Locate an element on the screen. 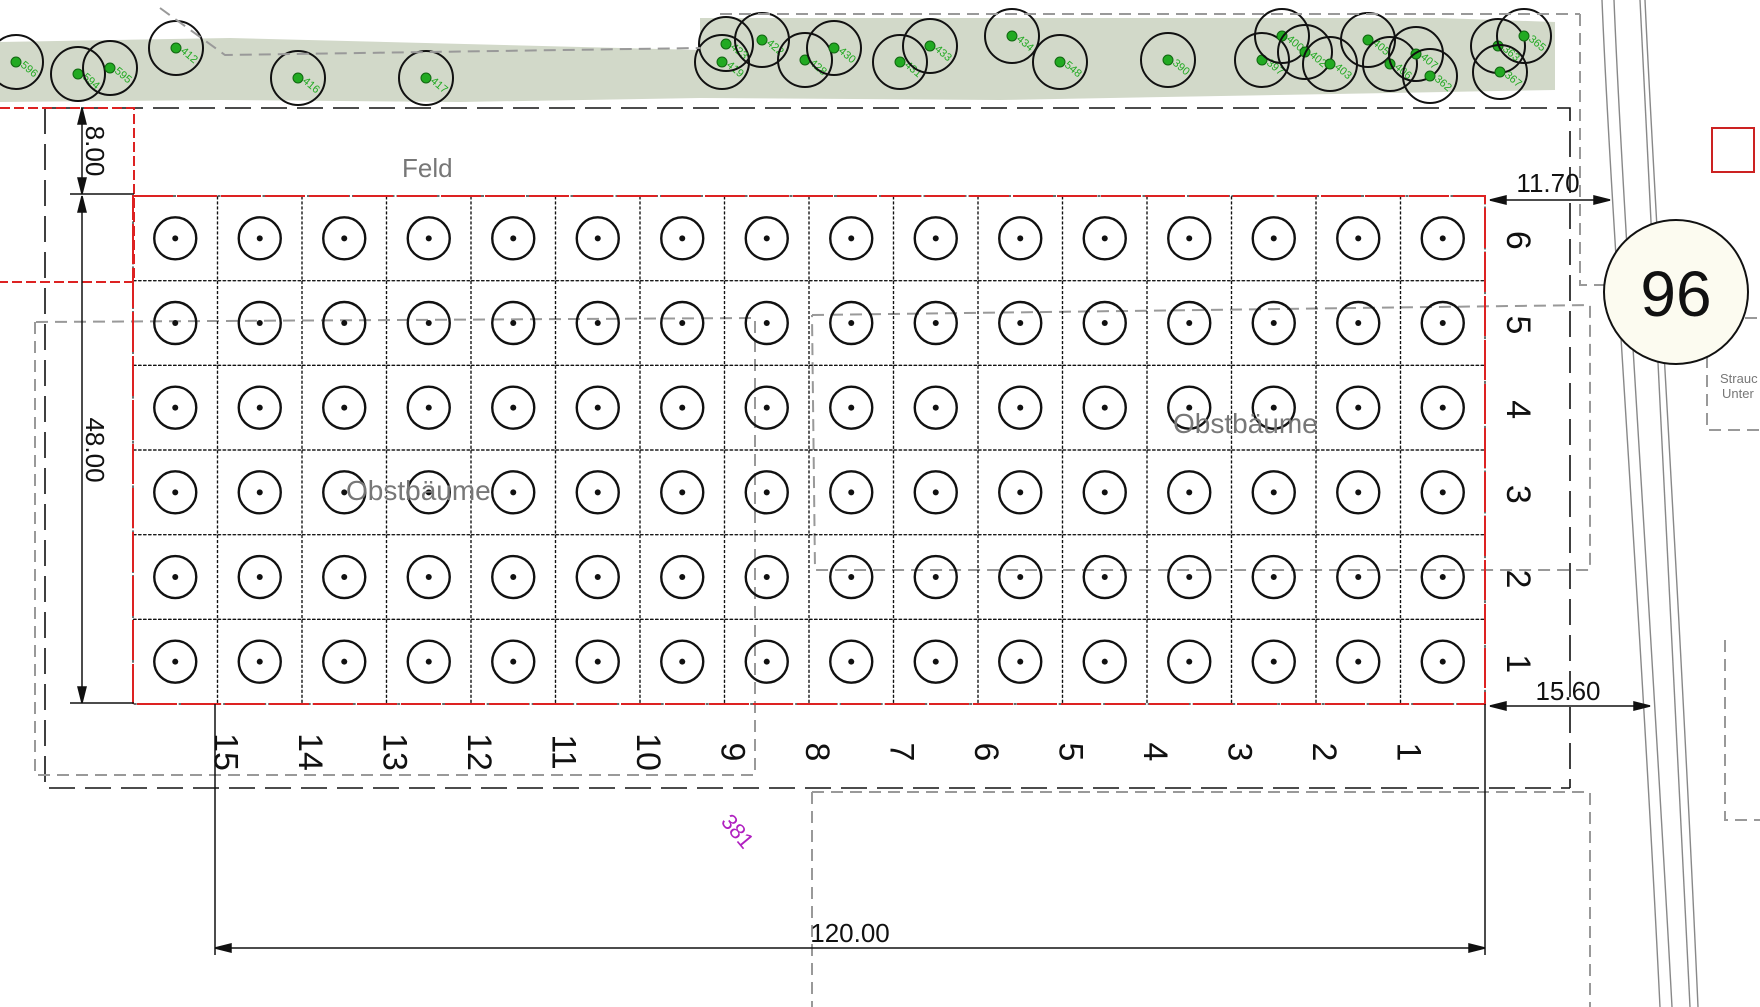  column-label: 15 is located at coordinates (226, 752).